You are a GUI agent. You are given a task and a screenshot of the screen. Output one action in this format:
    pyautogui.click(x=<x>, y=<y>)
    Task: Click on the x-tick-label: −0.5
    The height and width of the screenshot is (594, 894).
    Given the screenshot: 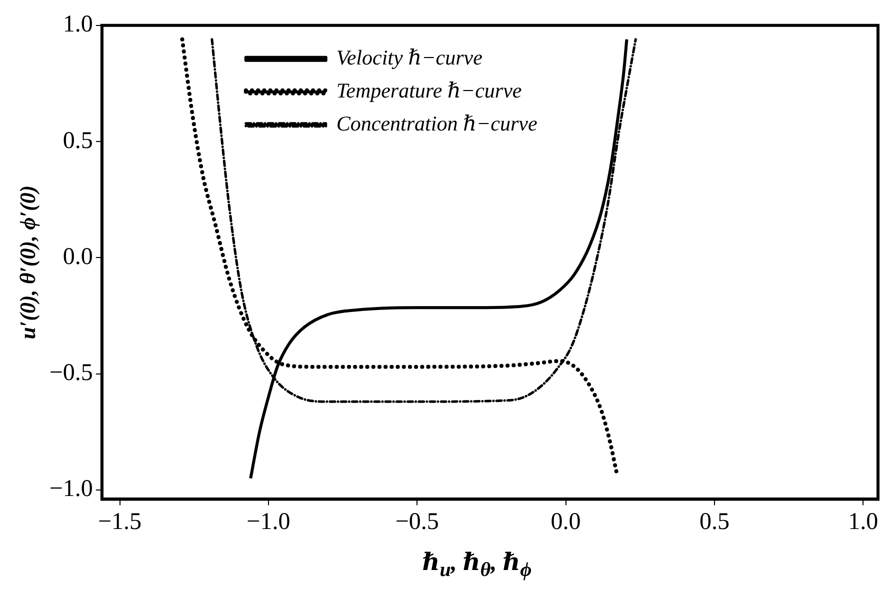 What is the action you would take?
    pyautogui.click(x=417, y=521)
    